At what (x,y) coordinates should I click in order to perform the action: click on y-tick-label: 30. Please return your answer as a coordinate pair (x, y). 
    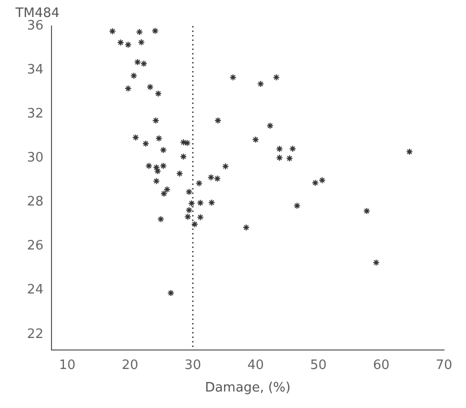
    Looking at the image, I should click on (35, 158).